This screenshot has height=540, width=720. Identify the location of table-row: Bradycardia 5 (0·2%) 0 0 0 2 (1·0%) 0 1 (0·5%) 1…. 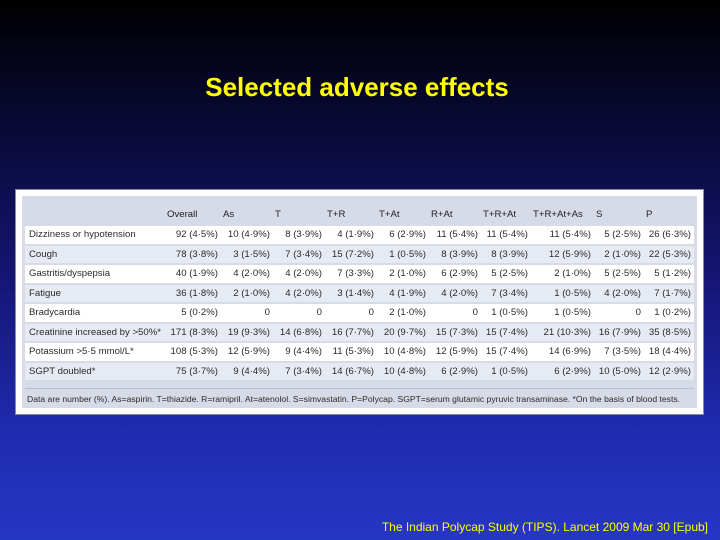
(359, 314).